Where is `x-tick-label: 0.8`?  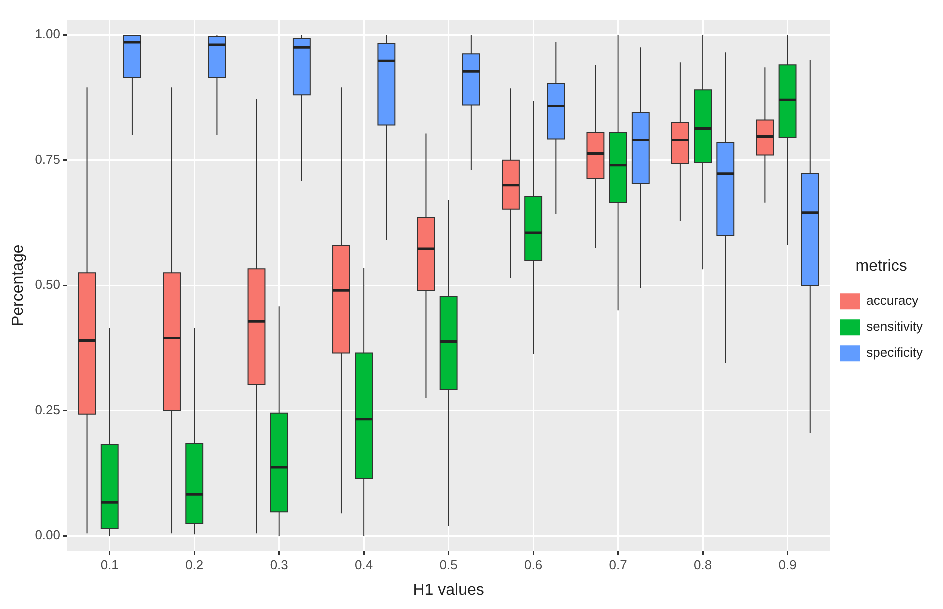 x-tick-label: 0.8 is located at coordinates (703, 565).